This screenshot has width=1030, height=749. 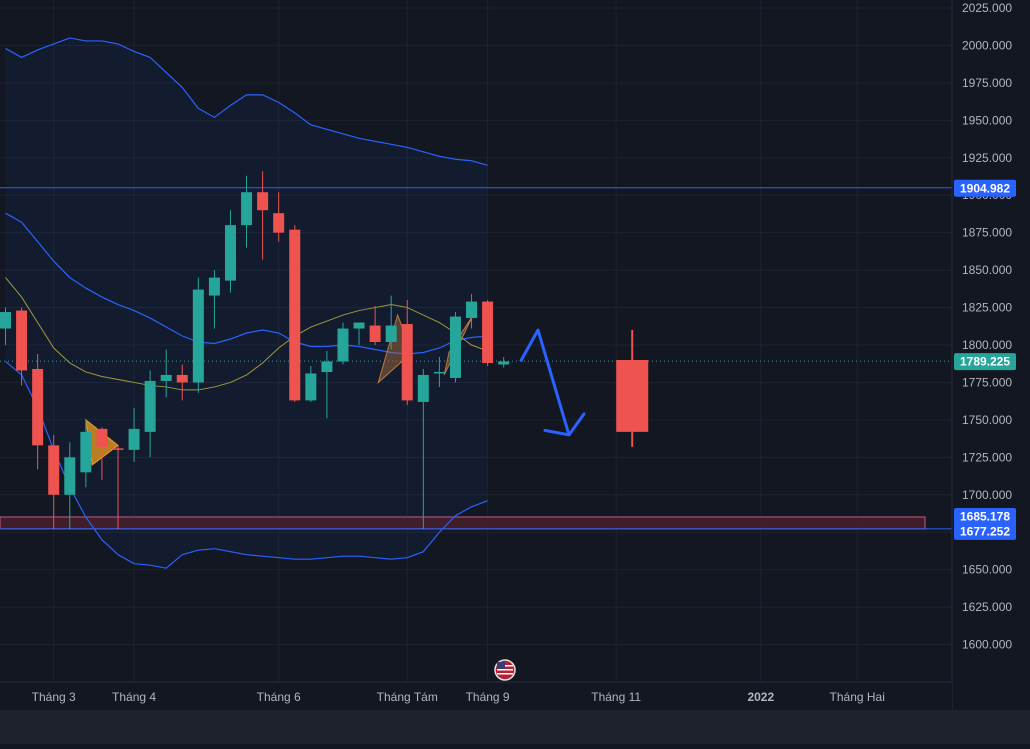 I want to click on time-tick-label: Tháng Tám, so click(x=407, y=697).